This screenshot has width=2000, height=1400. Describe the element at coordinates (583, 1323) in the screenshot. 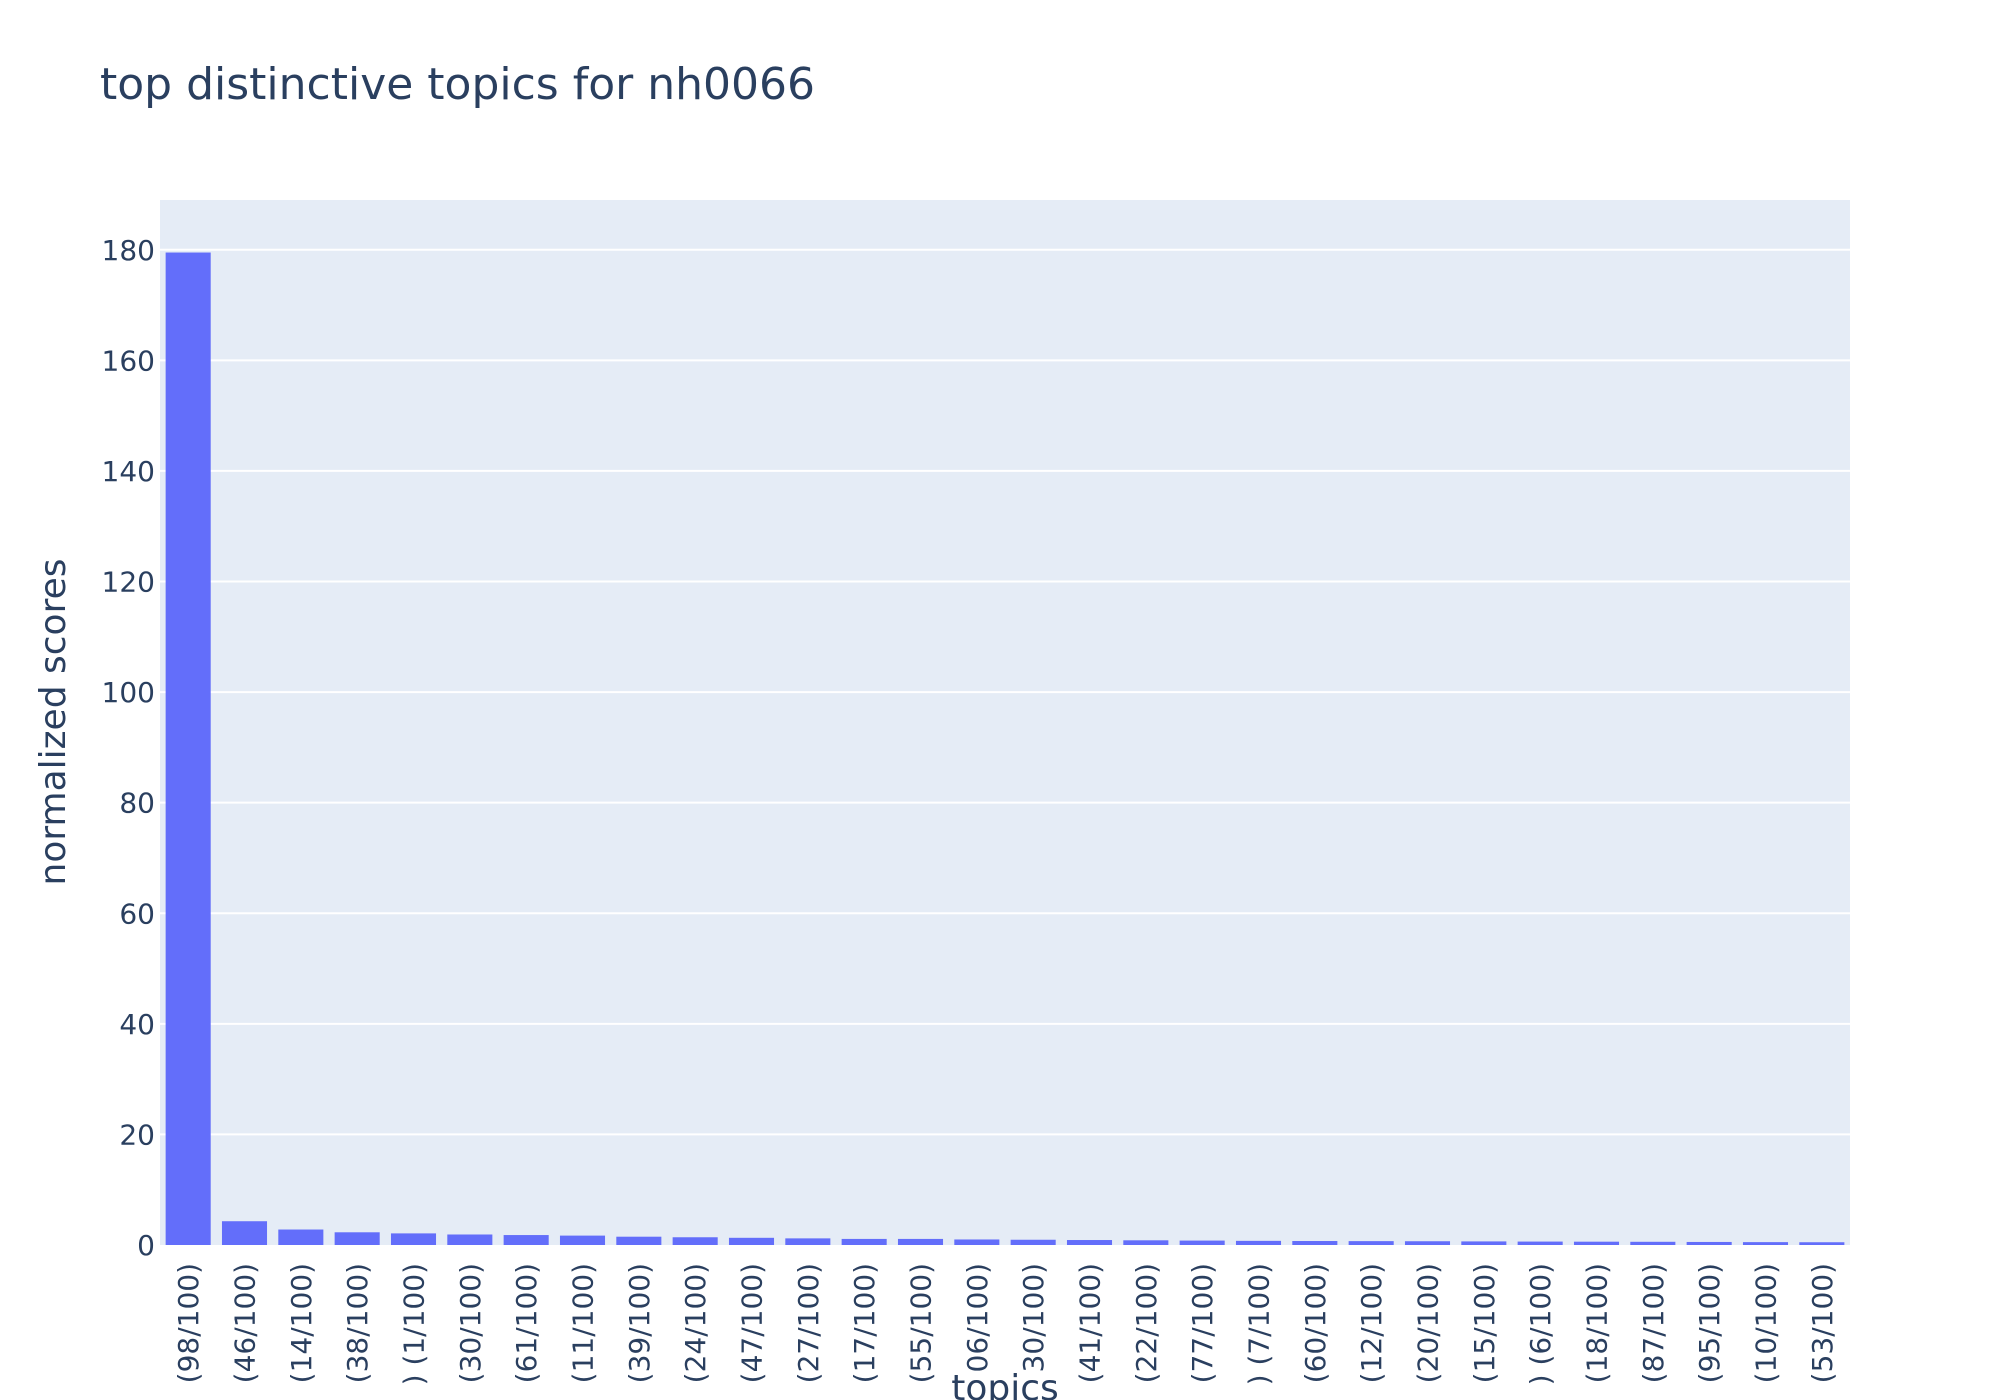

I see `x-tick-label: (11/100)` at that location.